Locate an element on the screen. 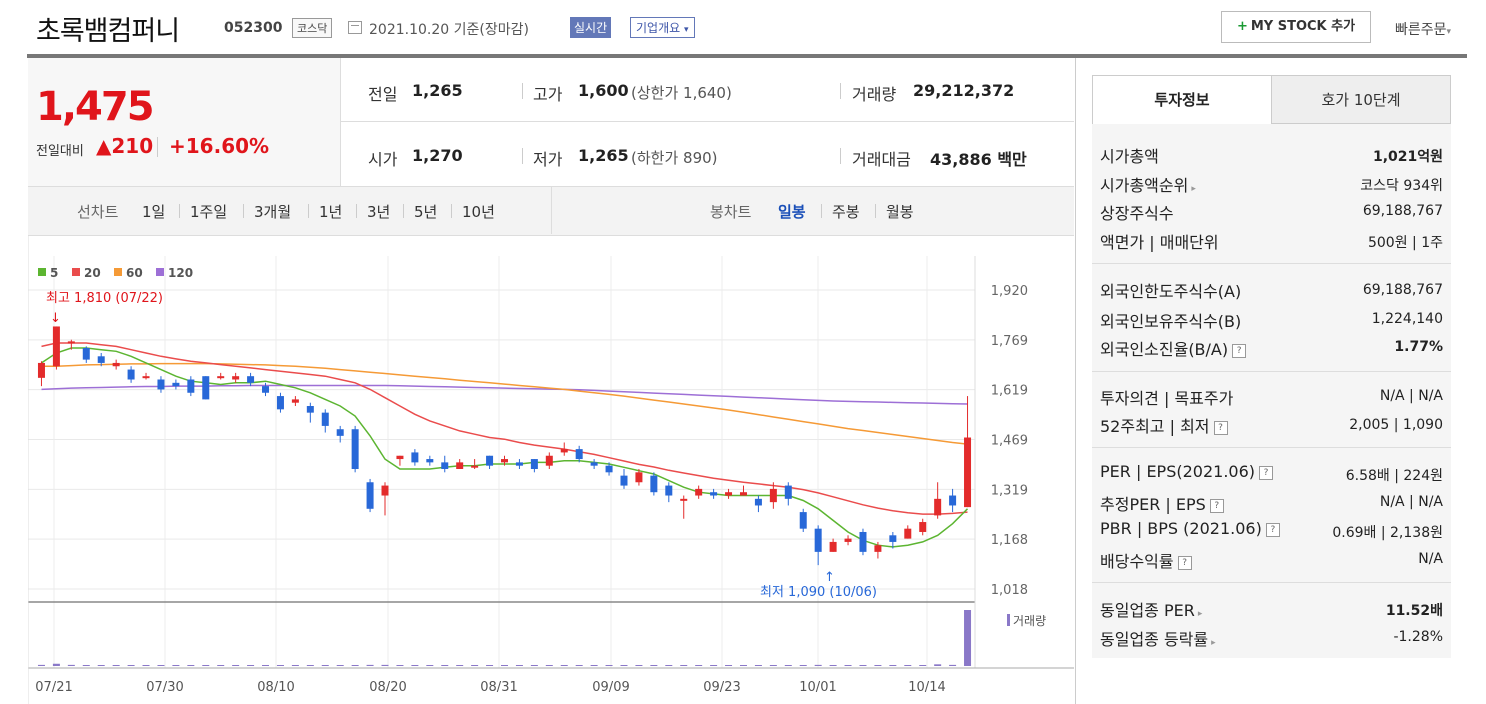  market-cap-value: 1,021억원 is located at coordinates (1407, 157).